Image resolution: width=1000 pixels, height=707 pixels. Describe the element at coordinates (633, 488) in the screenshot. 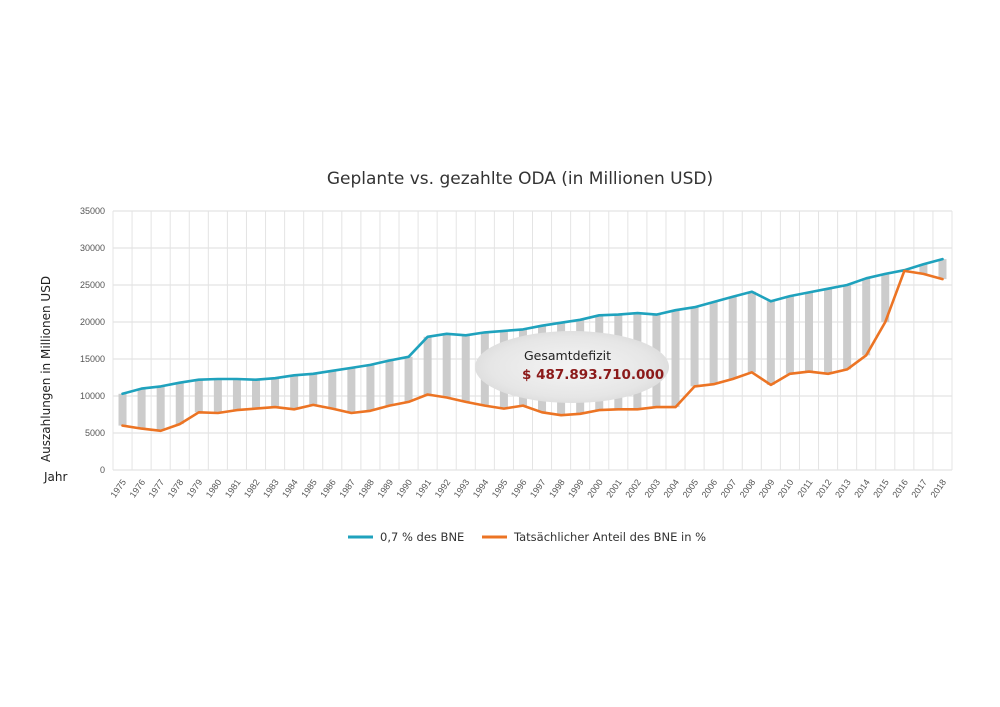

I see `x-tick-label-27: 2002` at that location.